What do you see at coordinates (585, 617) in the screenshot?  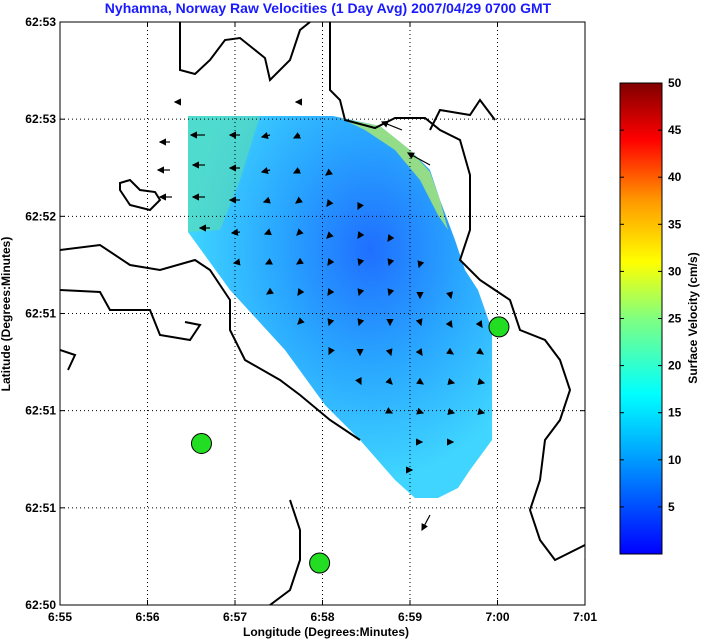 I see `x-tick-label: 7:01` at bounding box center [585, 617].